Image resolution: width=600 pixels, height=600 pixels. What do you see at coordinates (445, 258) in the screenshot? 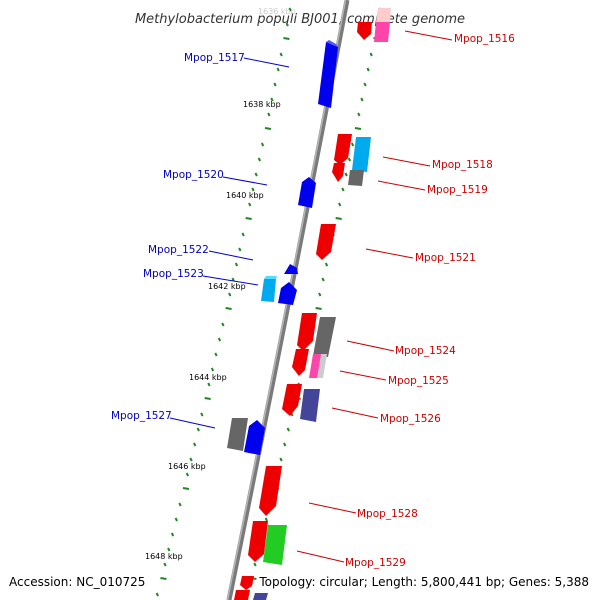
I see `gene-label-mpop-1521: Mpop_1521` at bounding box center [445, 258].